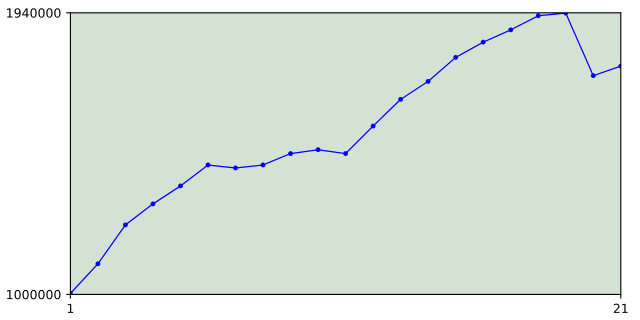 This screenshot has width=640, height=320. I want to click on x-tick-label: 21, so click(621, 308).